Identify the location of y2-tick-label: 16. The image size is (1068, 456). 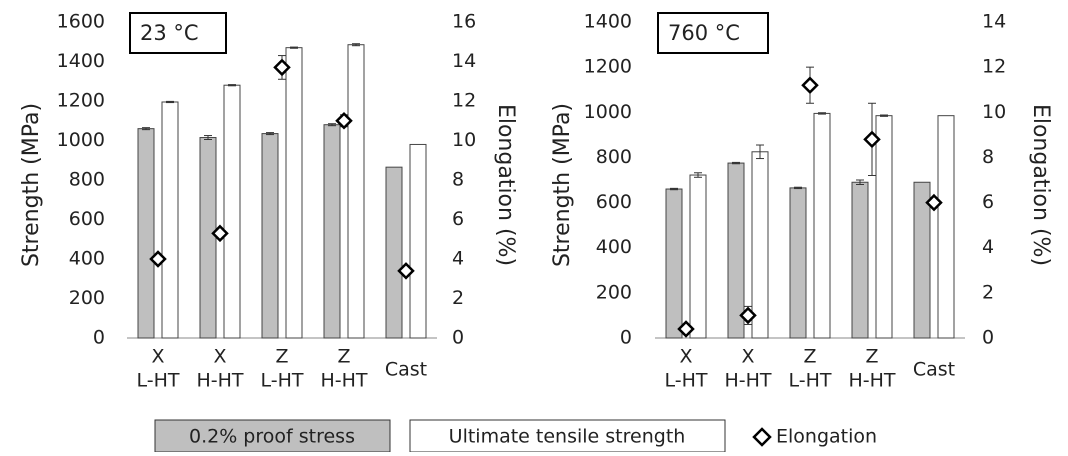
(464, 22).